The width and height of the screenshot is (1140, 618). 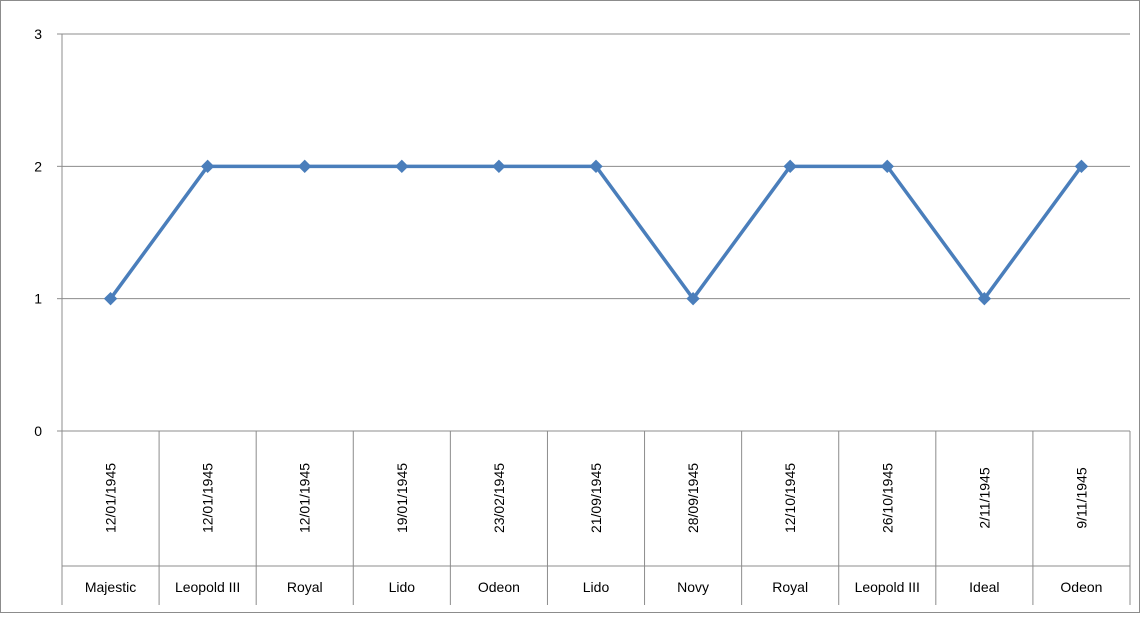 I want to click on x-category-date-label: 12/10/1945, so click(x=790, y=498).